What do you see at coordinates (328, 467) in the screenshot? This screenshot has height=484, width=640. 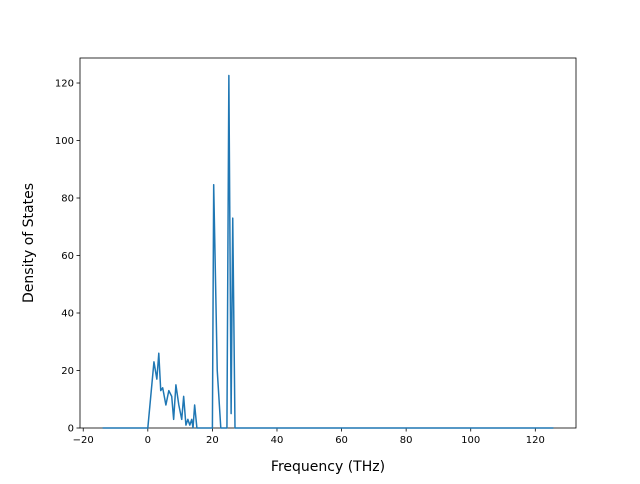 I see `x-axis-label: Frequency (THz)` at bounding box center [328, 467].